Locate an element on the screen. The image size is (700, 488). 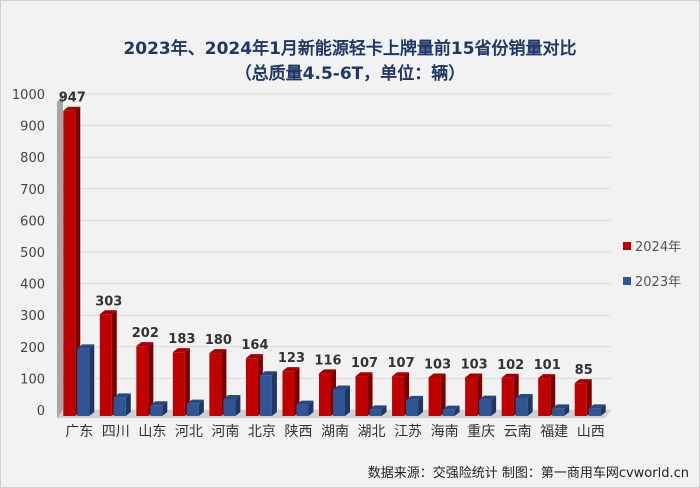
y-tick-label: 0 is located at coordinates (41, 411).